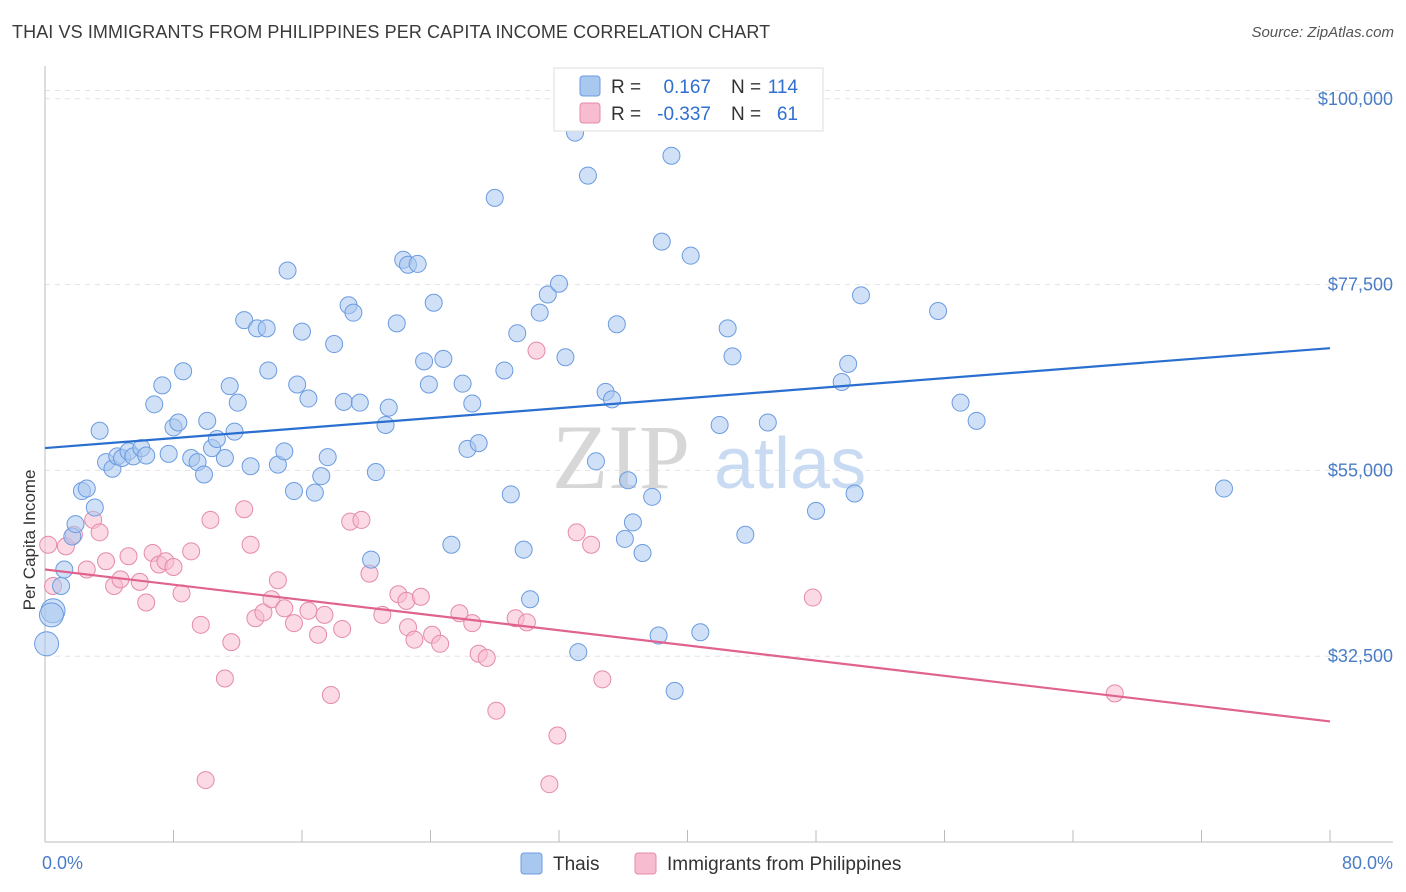 This screenshot has width=1406, height=892. I want to click on correlation-legend: R = 0.167 N = 114 R = -0.337 N = 61, so click(688, 99).